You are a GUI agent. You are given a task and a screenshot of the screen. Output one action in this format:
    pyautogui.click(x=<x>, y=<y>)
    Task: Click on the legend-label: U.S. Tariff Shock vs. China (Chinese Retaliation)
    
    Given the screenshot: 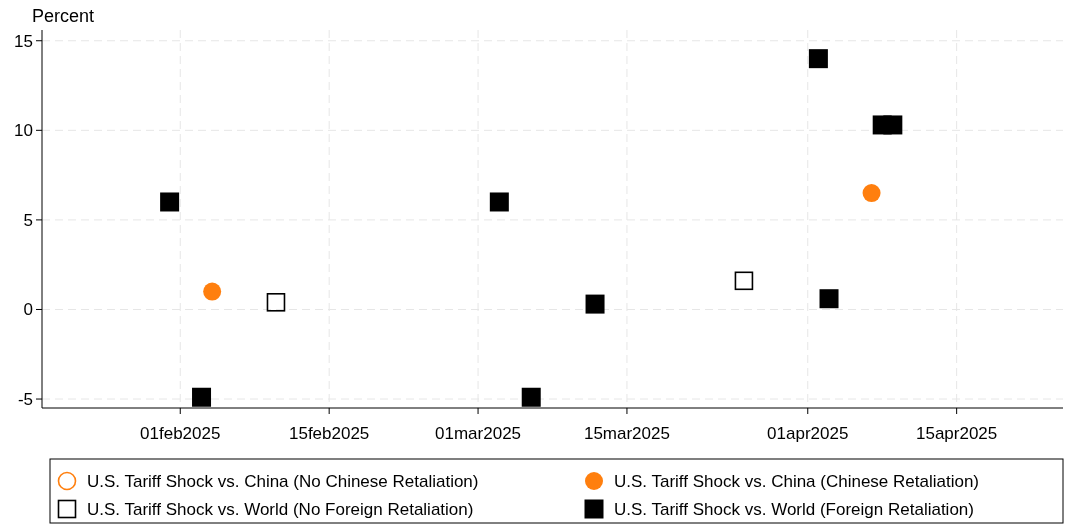 What is the action you would take?
    pyautogui.click(x=797, y=481)
    